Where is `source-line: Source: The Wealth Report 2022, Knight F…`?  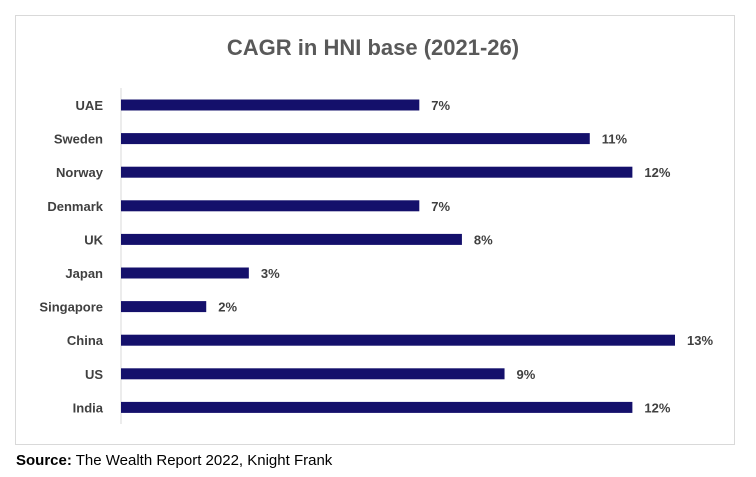 source-line: Source: The Wealth Report 2022, Knight F… is located at coordinates (174, 460).